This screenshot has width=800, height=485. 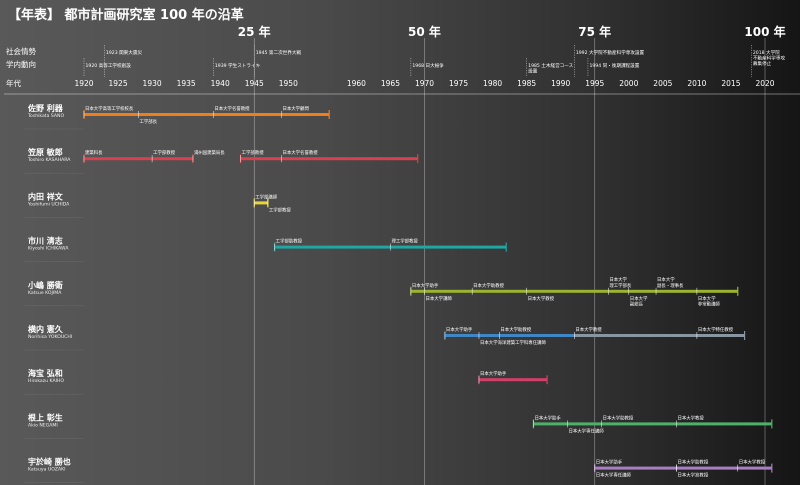 I want to click on anniversary-label: 25 年, so click(x=254, y=31).